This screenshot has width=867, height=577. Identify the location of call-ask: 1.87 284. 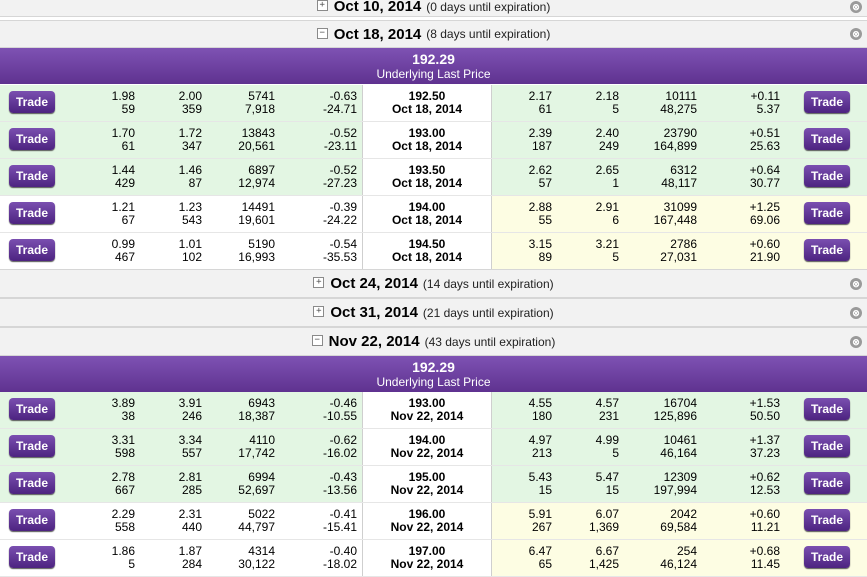
(176, 558).